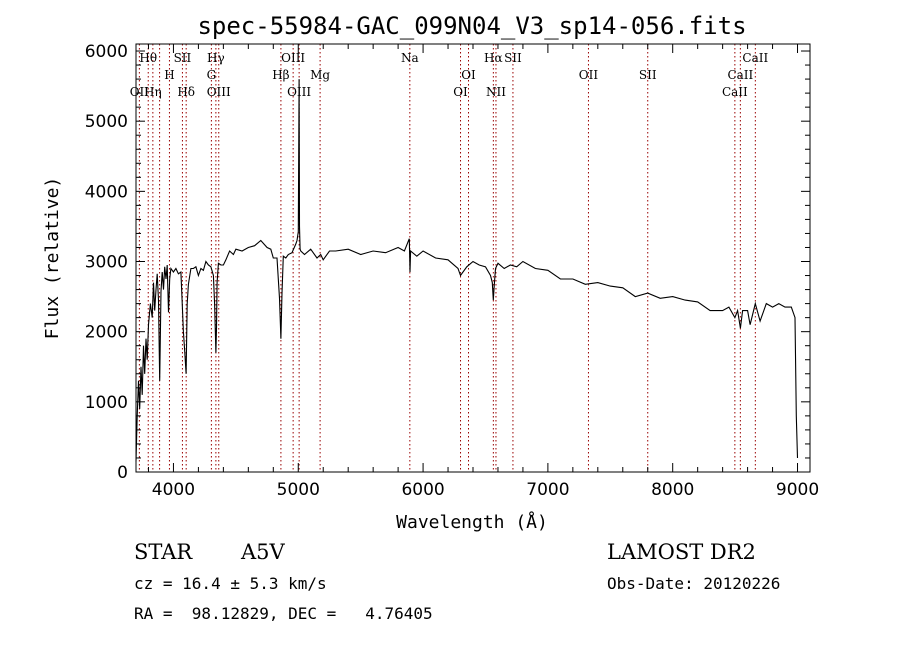 This screenshot has height=649, width=900. I want to click on redshift-value: cz = 16.4 ± 5.3 km/s, so click(230, 583).